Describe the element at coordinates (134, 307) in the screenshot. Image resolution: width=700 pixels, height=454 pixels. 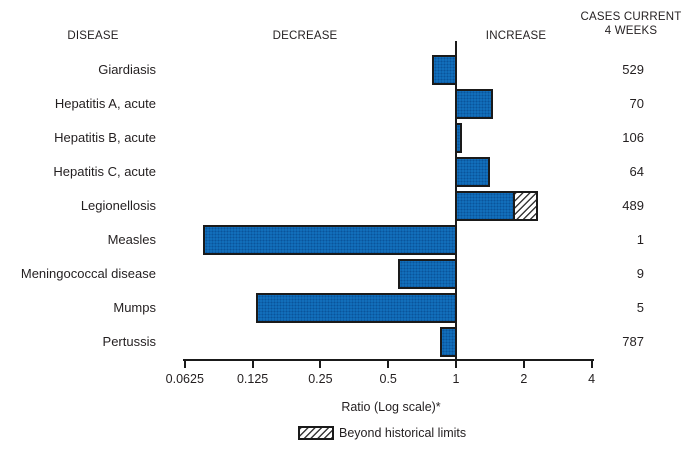
I see `disease-label: Mumps` at that location.